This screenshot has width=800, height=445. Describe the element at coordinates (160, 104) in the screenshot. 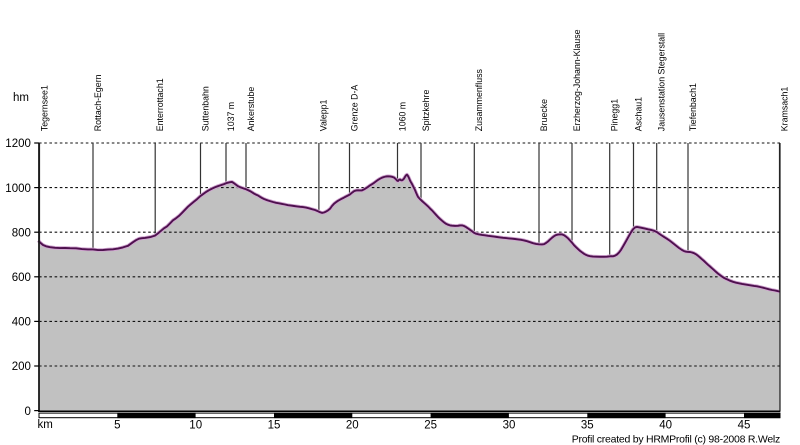

I see `svg-text: Enterrottach1` at that location.